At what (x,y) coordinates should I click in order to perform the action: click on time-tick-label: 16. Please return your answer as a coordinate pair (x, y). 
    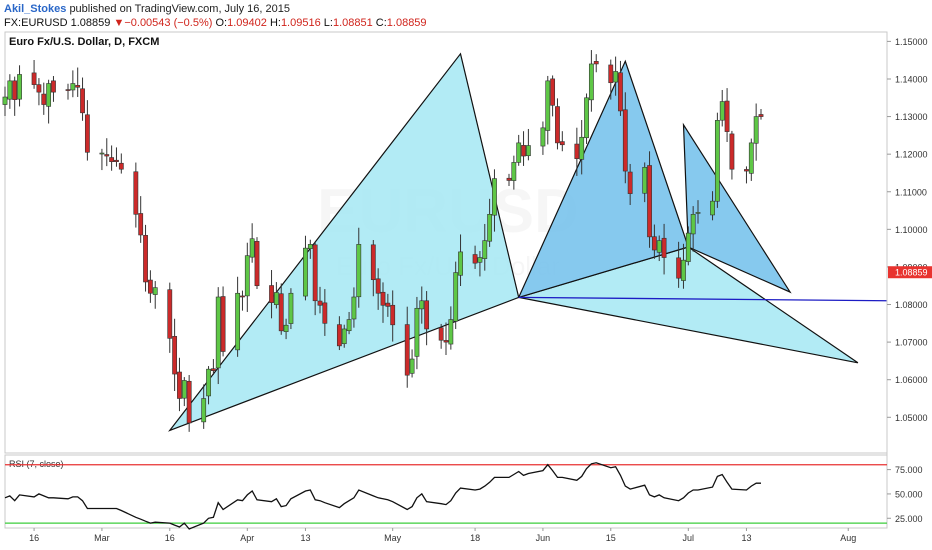
    Looking at the image, I should click on (170, 538).